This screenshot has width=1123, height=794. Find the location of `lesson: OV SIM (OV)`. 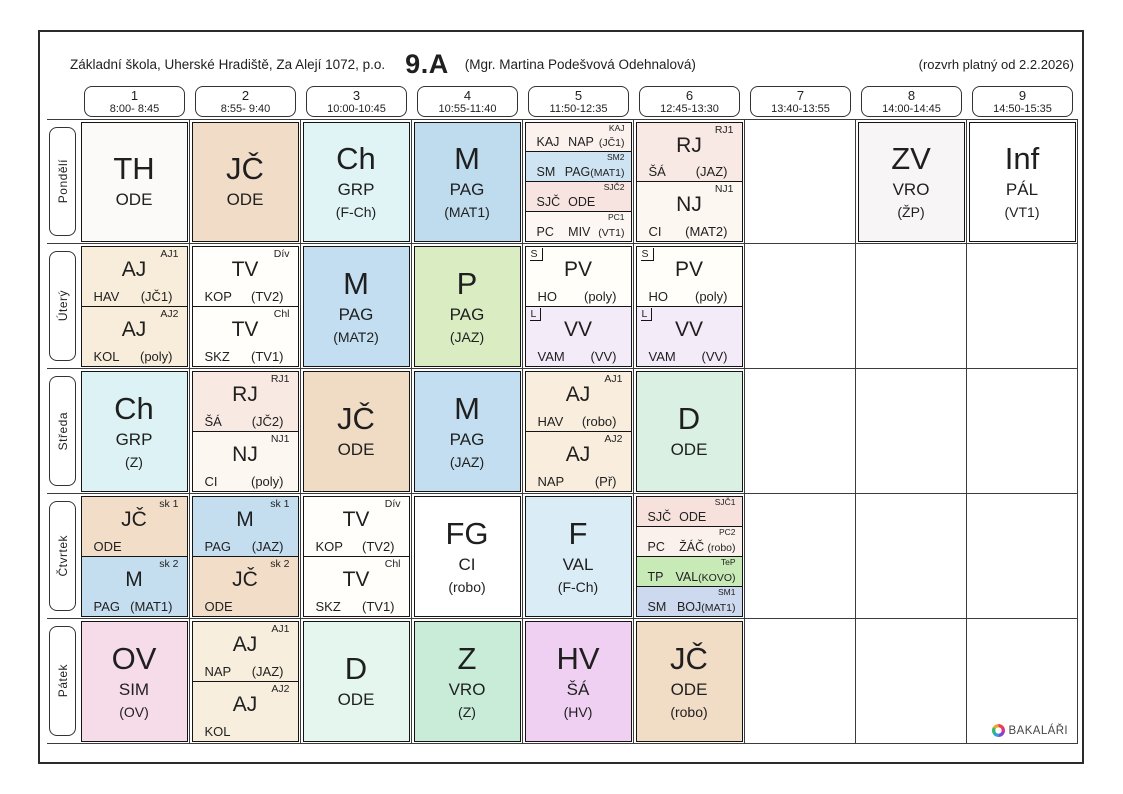

lesson: OV SIM (OV) is located at coordinates (134, 681).